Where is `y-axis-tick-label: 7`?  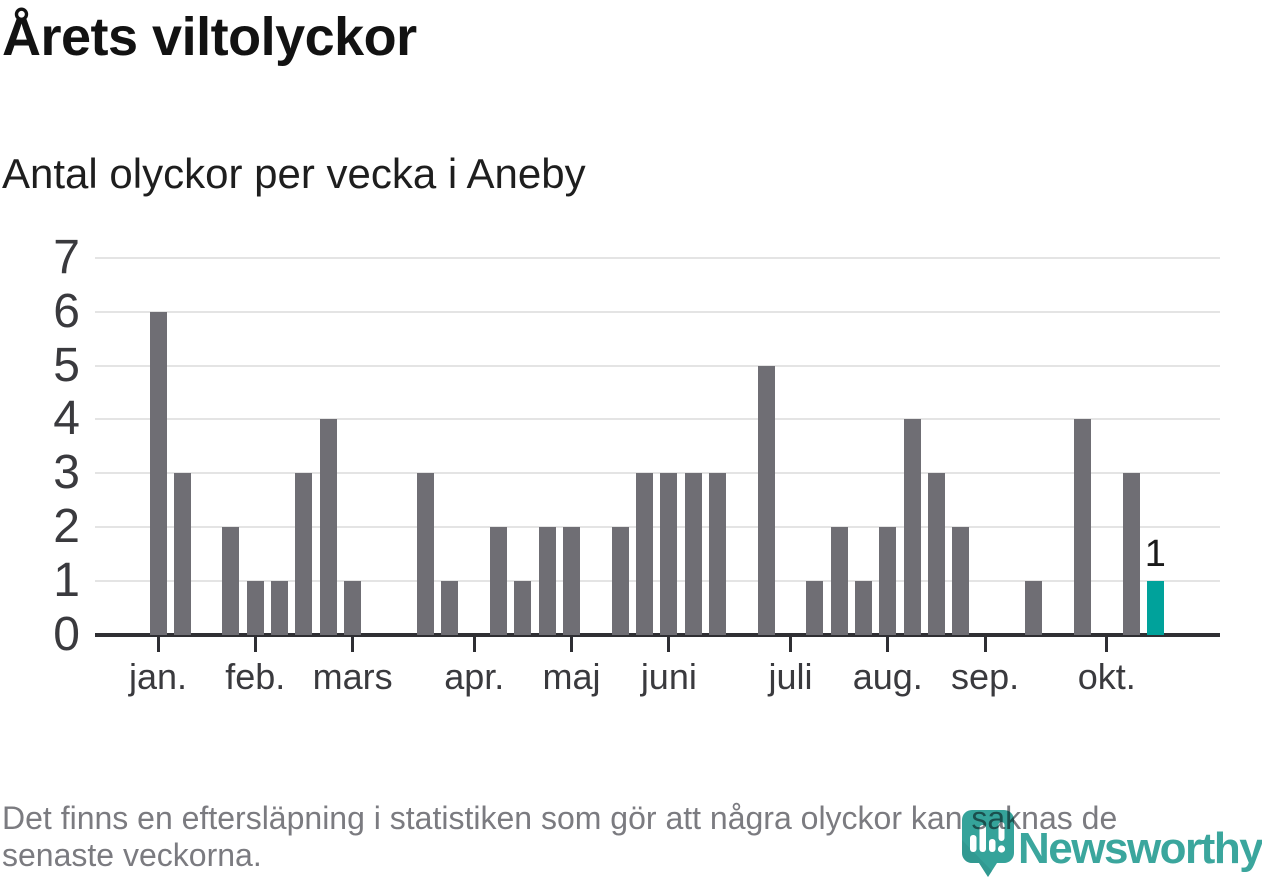 y-axis-tick-label: 7 is located at coordinates (66, 257).